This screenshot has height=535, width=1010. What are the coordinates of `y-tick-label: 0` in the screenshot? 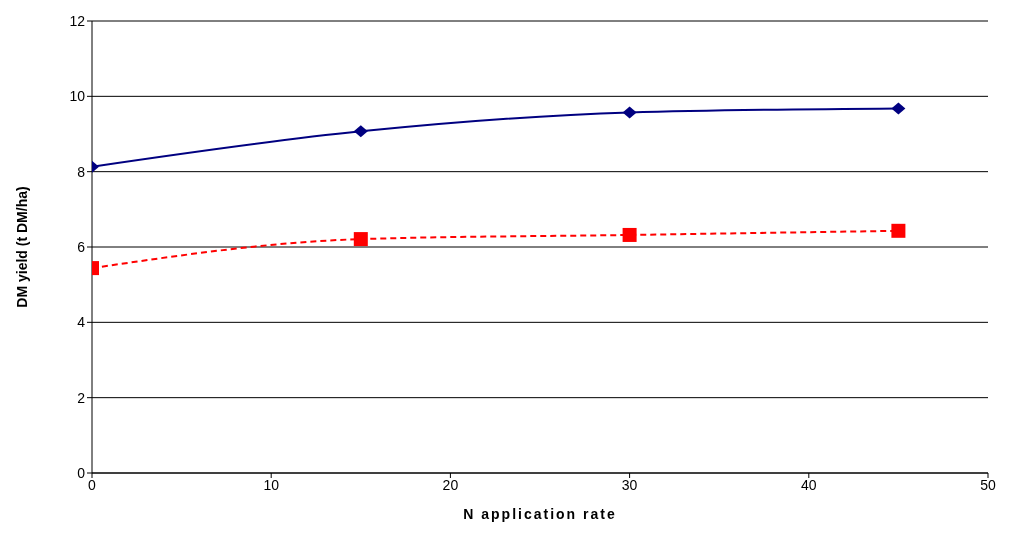 It's located at (81, 472).